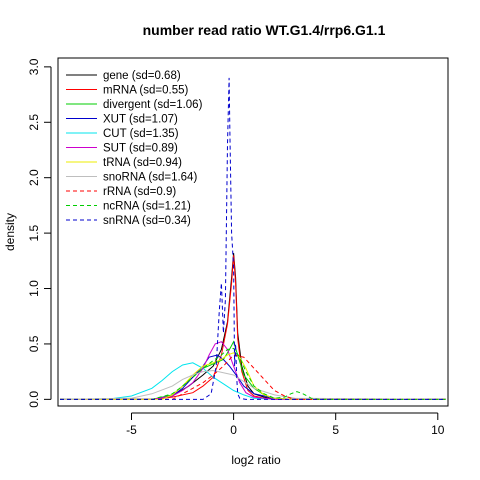 The height and width of the screenshot is (480, 480). Describe the element at coordinates (153, 105) in the screenshot. I see `legend-label: divergent (sd=1.06)` at that location.